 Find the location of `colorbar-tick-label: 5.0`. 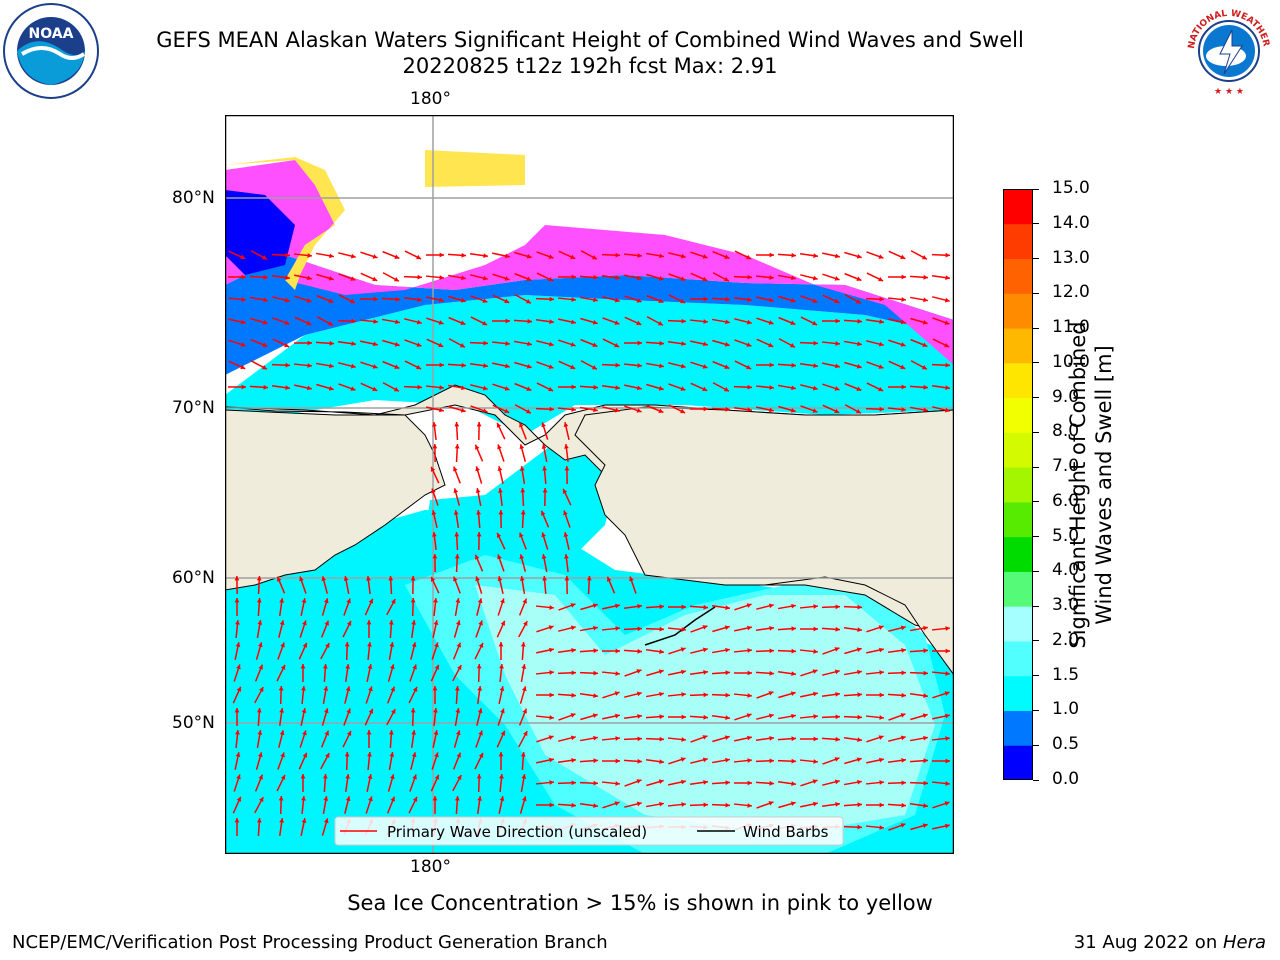

colorbar-tick-label: 5.0 is located at coordinates (1066, 535).